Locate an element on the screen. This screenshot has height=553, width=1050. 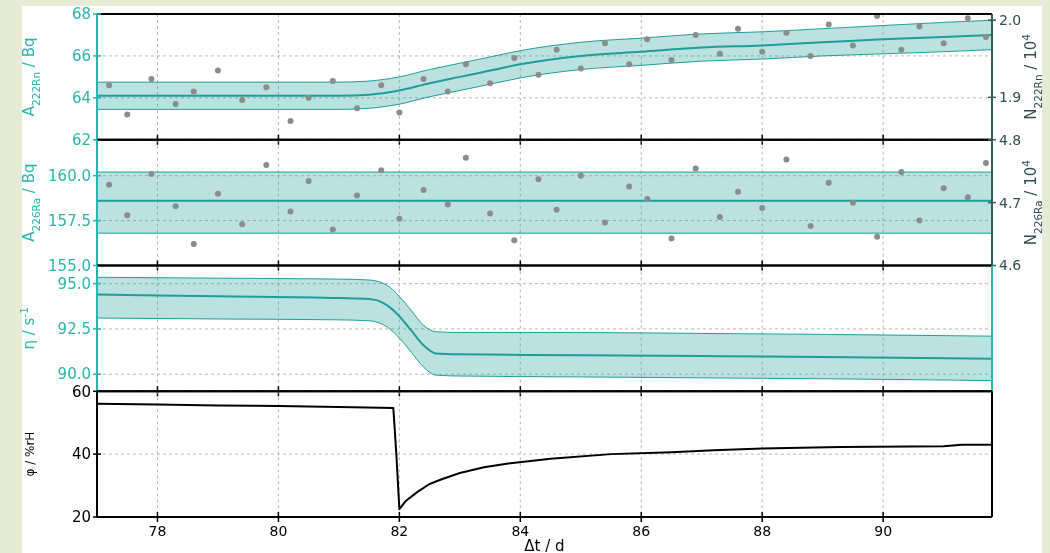
x-tick-label: 86 is located at coordinates (641, 531).